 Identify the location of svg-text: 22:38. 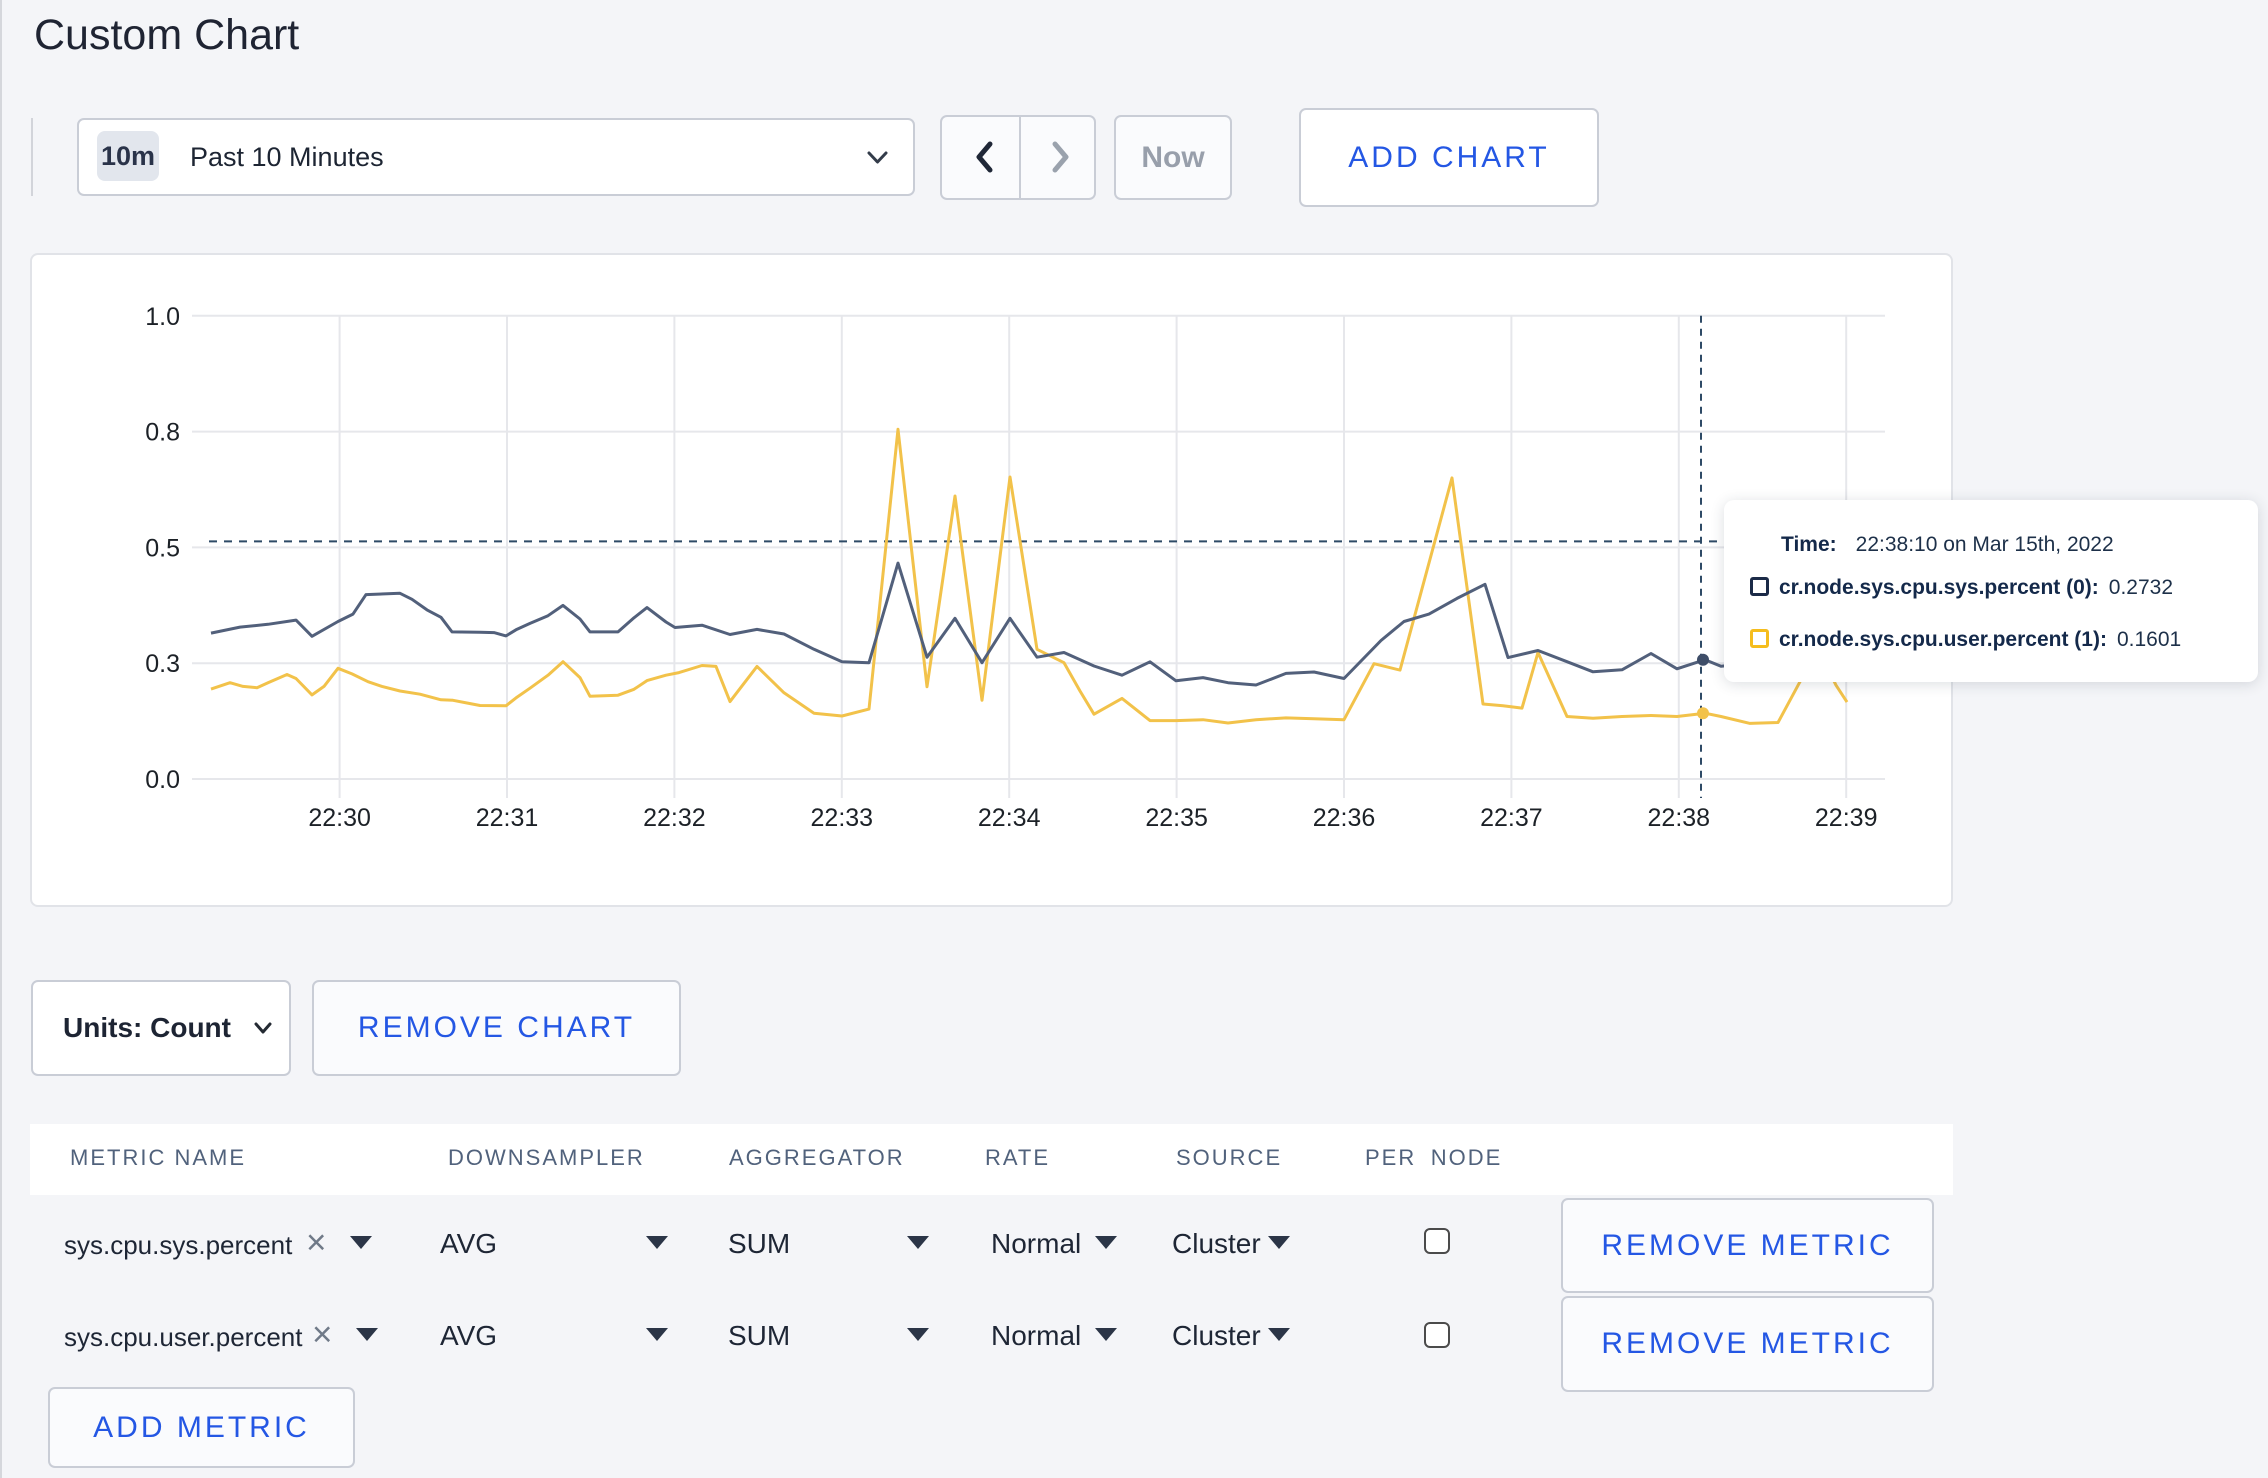
(1679, 818).